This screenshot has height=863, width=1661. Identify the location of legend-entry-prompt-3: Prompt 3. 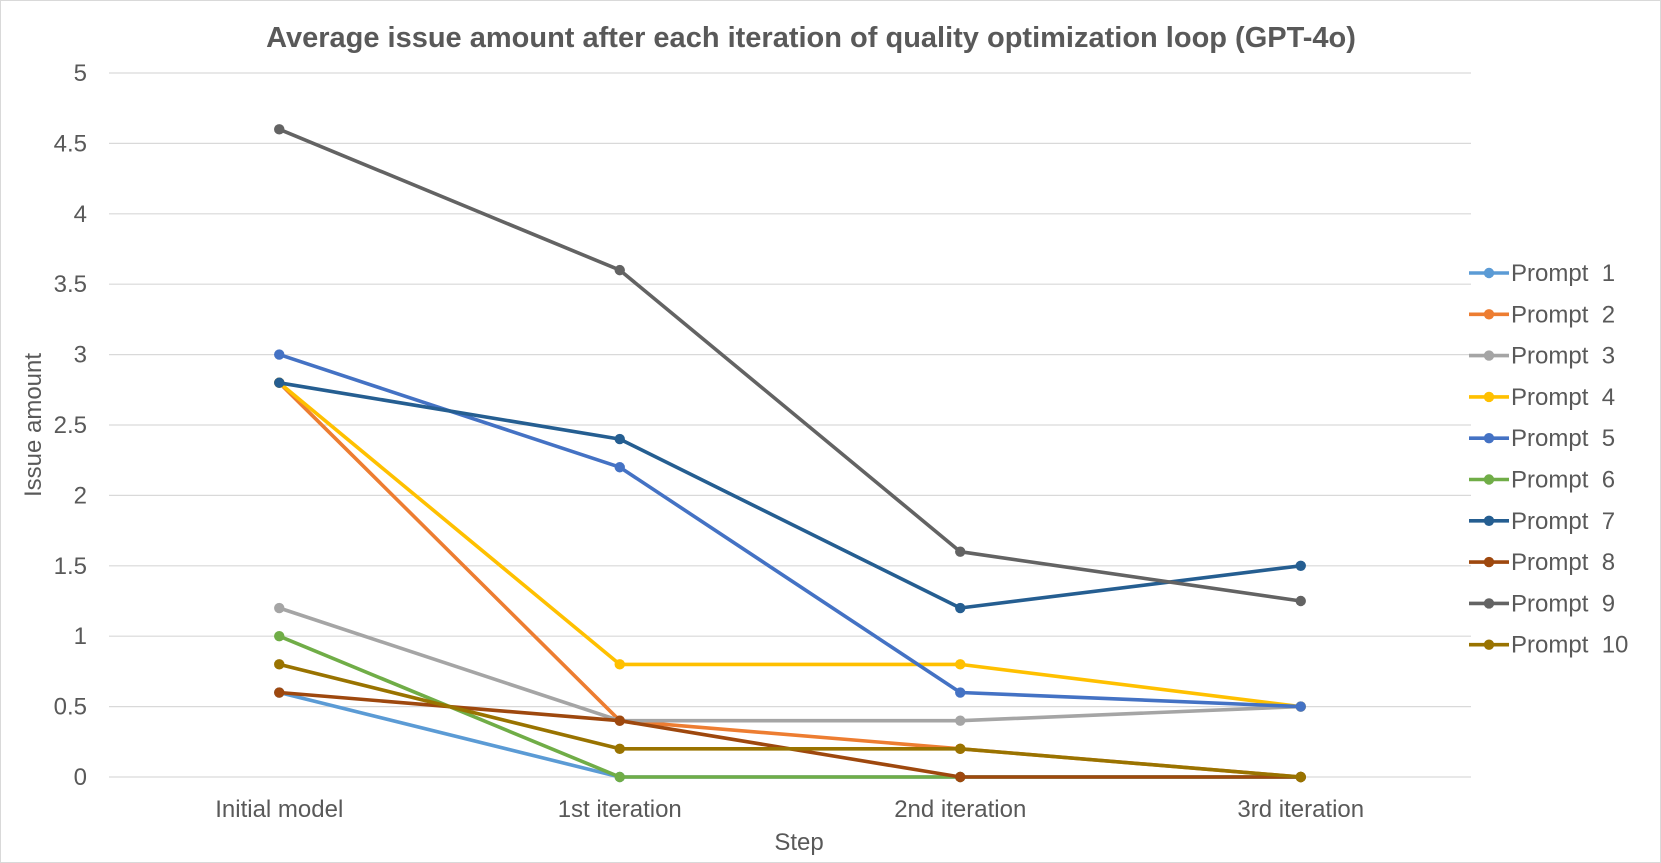
(1542, 356).